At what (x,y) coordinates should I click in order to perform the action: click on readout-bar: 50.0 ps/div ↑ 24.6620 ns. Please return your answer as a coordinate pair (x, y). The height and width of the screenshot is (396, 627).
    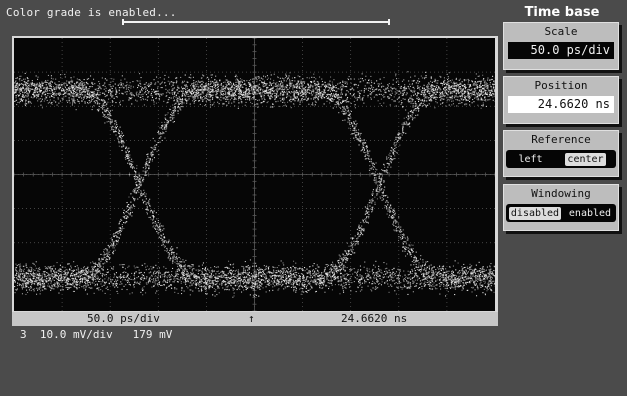
    Looking at the image, I should click on (255, 319).